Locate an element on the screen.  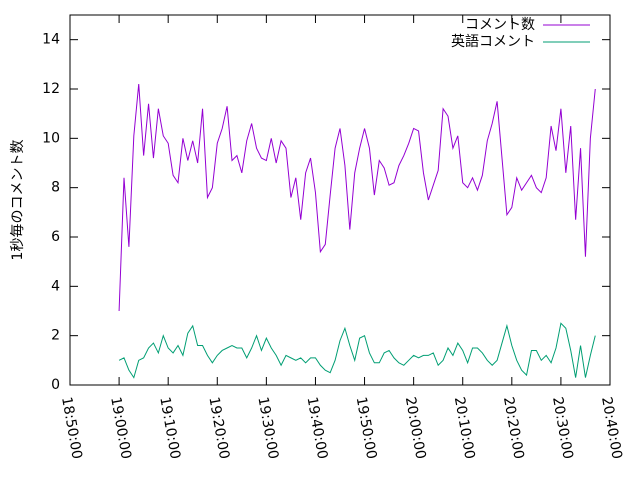
x-tick-label: 19:10:00 is located at coordinates (169, 428).